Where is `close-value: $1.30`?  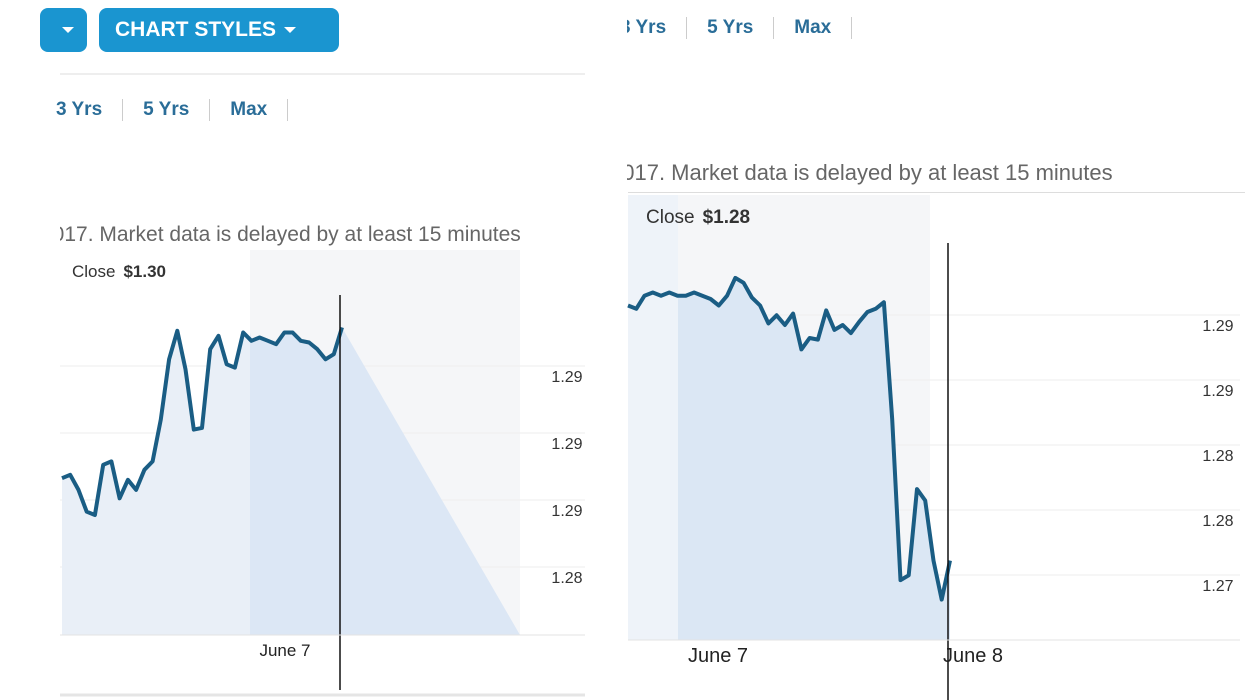 close-value: $1.30 is located at coordinates (145, 271).